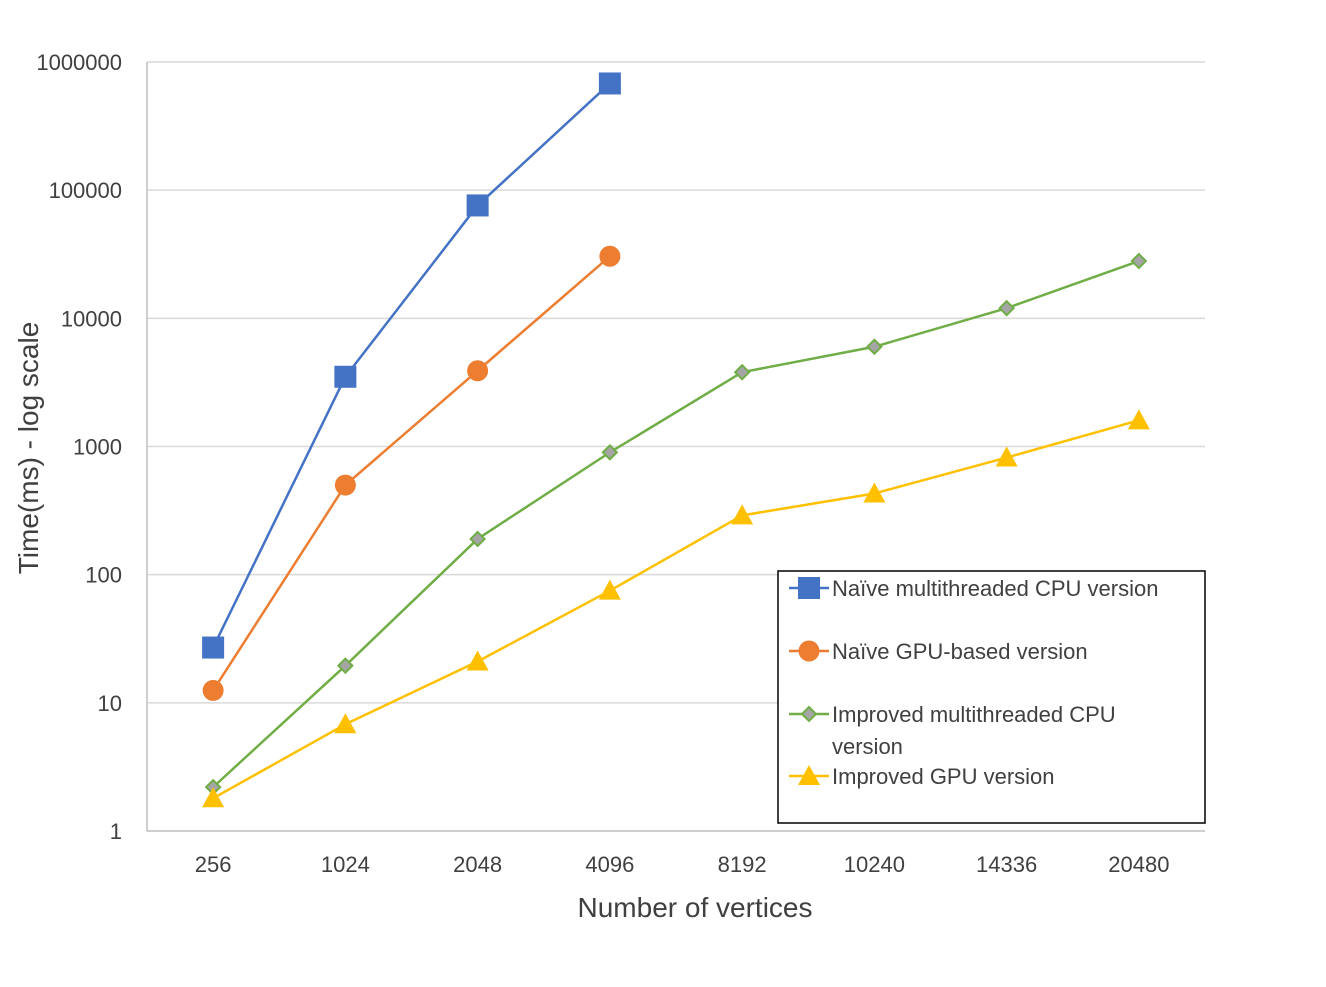 The height and width of the screenshot is (987, 1326). I want to click on x-tick-label: 20480, so click(1138, 864).